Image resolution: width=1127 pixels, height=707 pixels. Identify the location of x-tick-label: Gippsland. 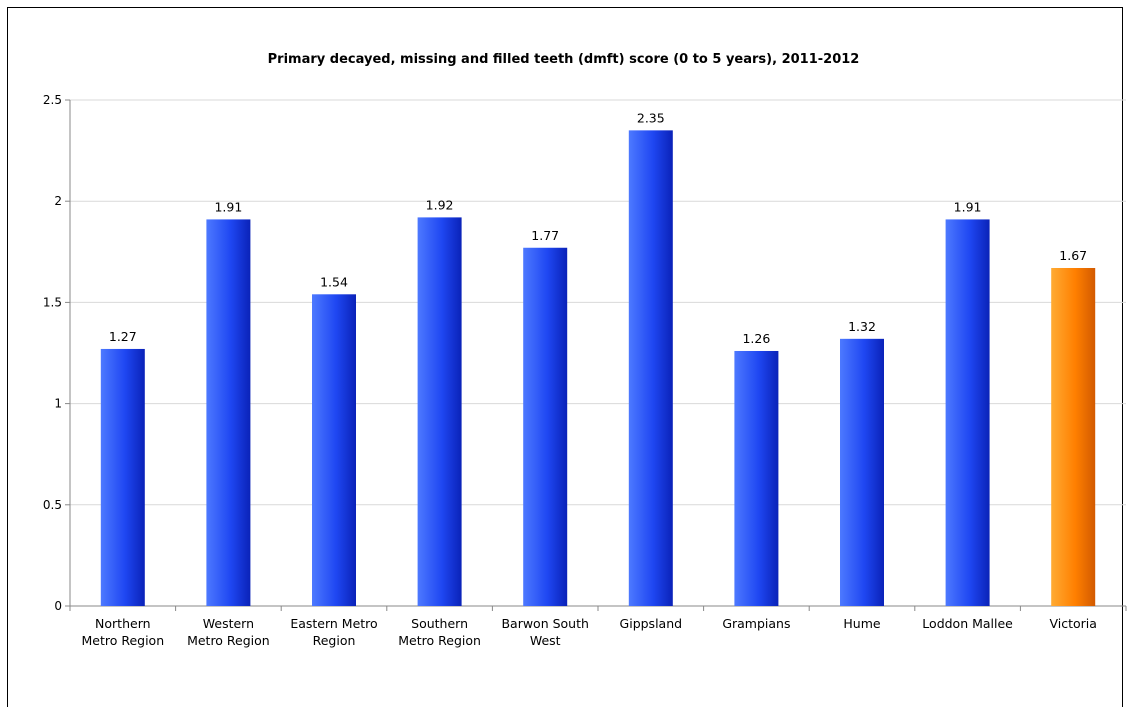
(651, 623).